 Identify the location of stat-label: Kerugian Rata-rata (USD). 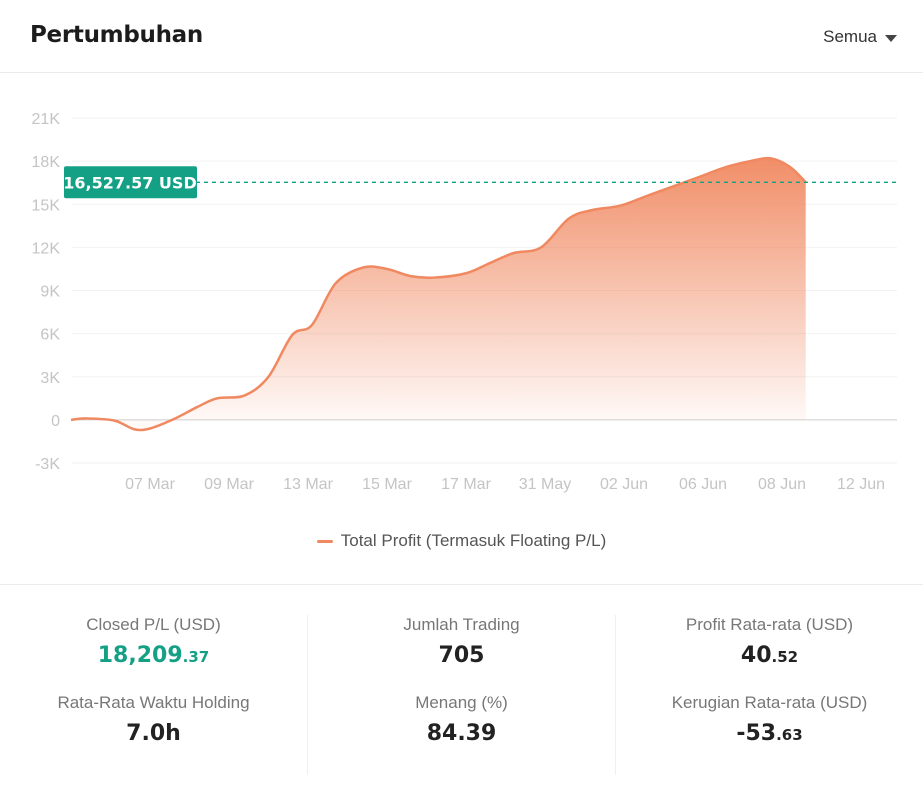
(769, 702).